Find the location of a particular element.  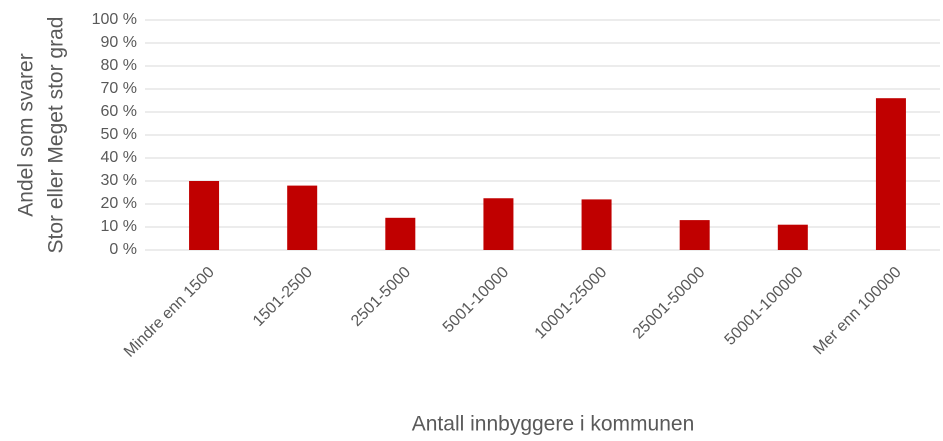

y-tick-label: 100 % is located at coordinates (114, 19).